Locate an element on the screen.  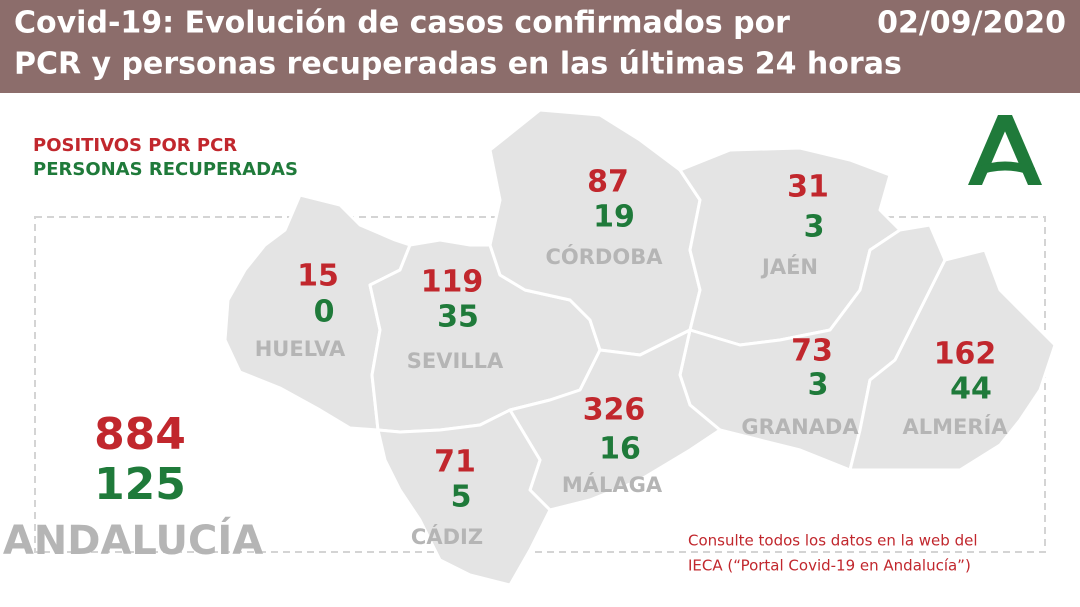
footnote: Consulte todos los datos en la web del is located at coordinates (832, 541).